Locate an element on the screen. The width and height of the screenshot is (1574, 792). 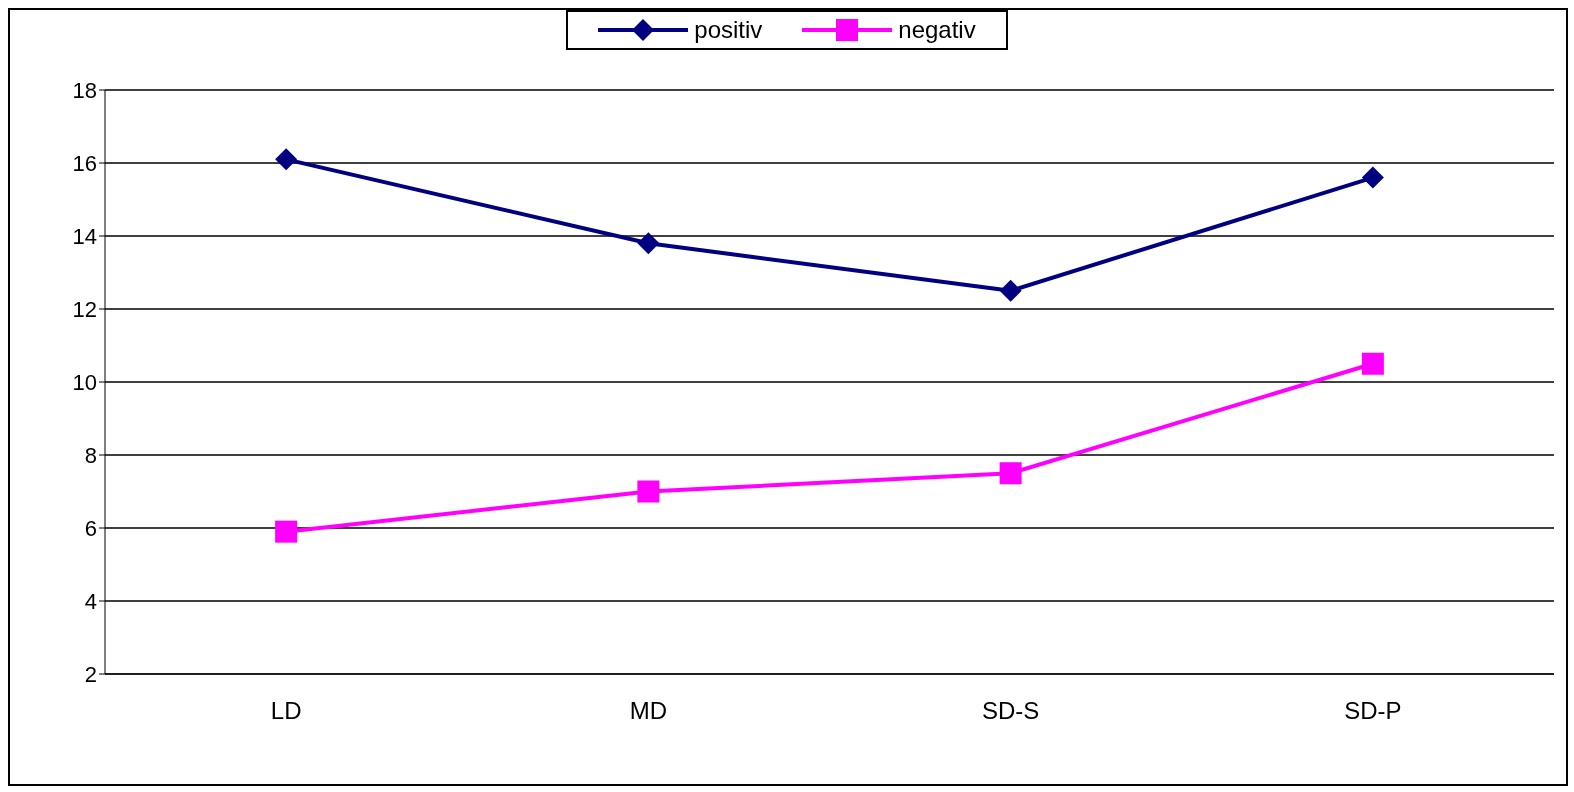
y-tick-label: 12 is located at coordinates (84, 309).